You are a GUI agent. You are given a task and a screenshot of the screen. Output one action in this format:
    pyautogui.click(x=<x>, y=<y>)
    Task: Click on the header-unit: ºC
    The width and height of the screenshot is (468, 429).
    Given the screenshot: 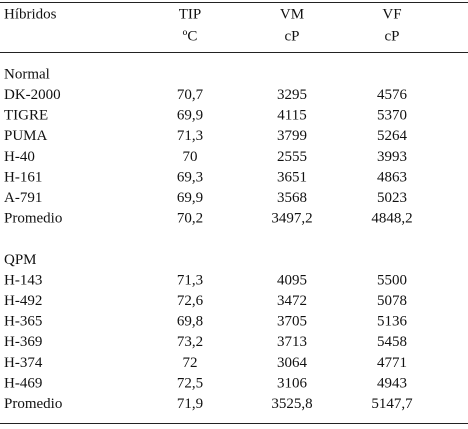 What is the action you would take?
    pyautogui.click(x=190, y=36)
    